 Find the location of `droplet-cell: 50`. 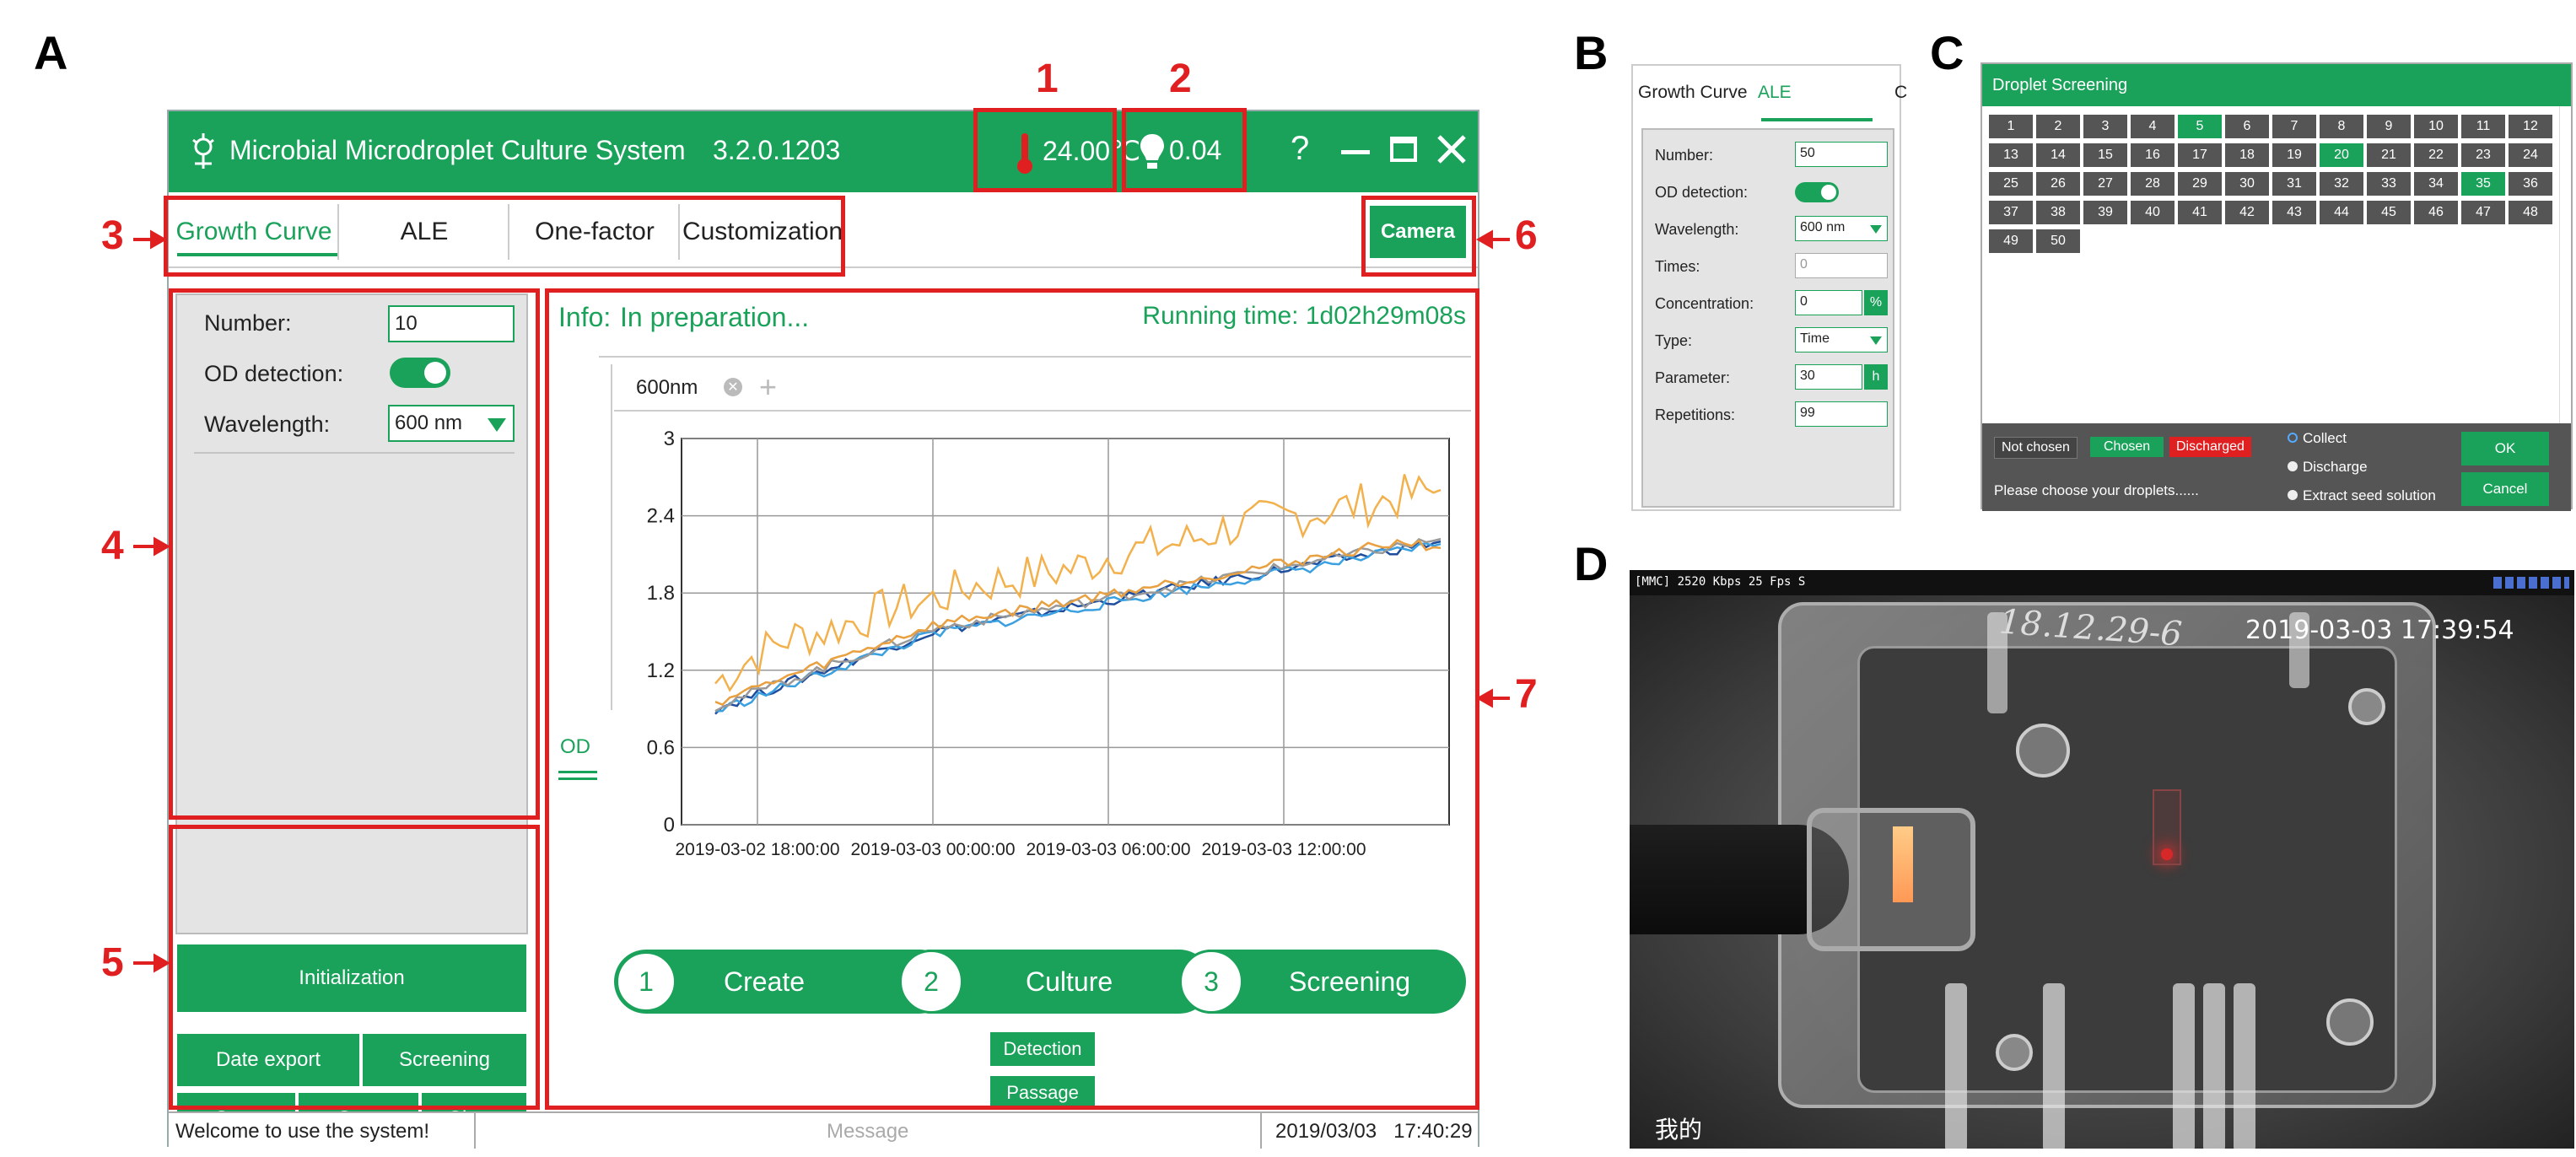

droplet-cell: 50 is located at coordinates (2058, 241).